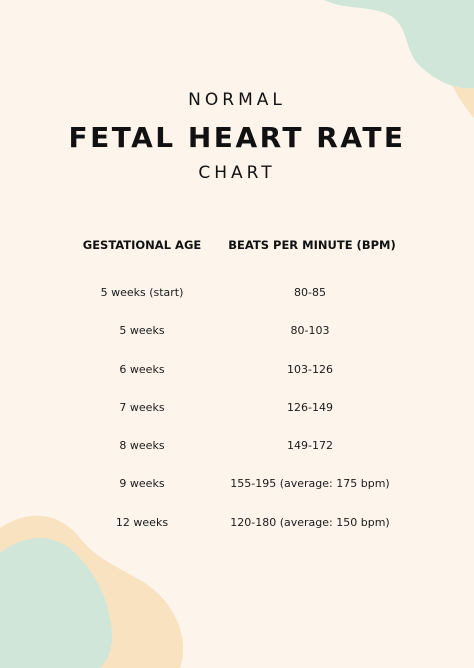 The width and height of the screenshot is (474, 668). I want to click on cell-bpm: 103-126, so click(310, 369).